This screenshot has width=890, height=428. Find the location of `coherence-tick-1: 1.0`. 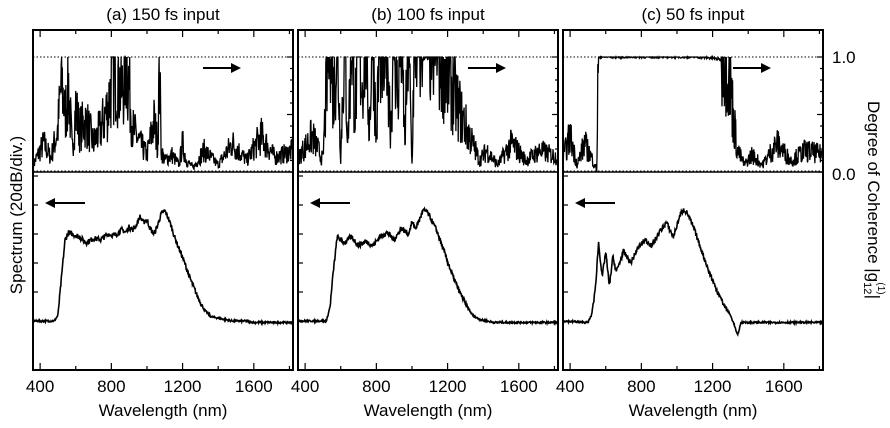

coherence-tick-1: 1.0 is located at coordinates (844, 57).